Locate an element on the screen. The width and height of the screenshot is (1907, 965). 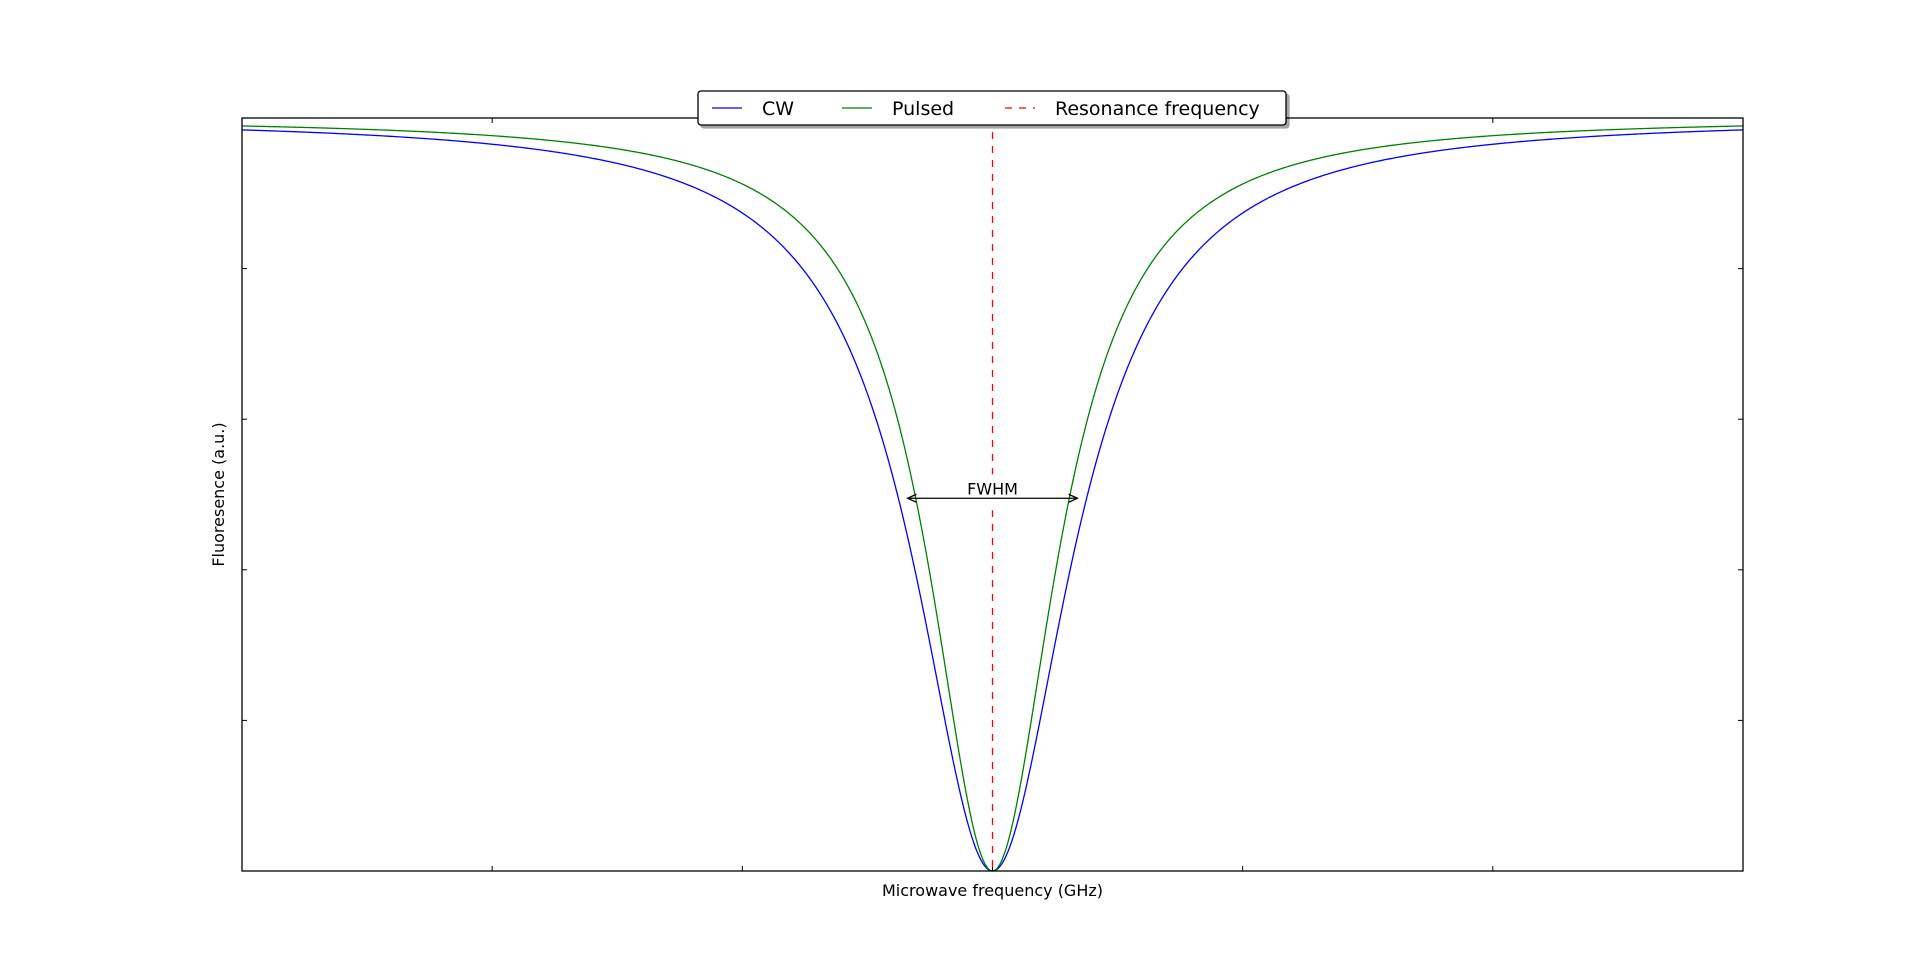
fwhm-label-background is located at coordinates (992, 492).